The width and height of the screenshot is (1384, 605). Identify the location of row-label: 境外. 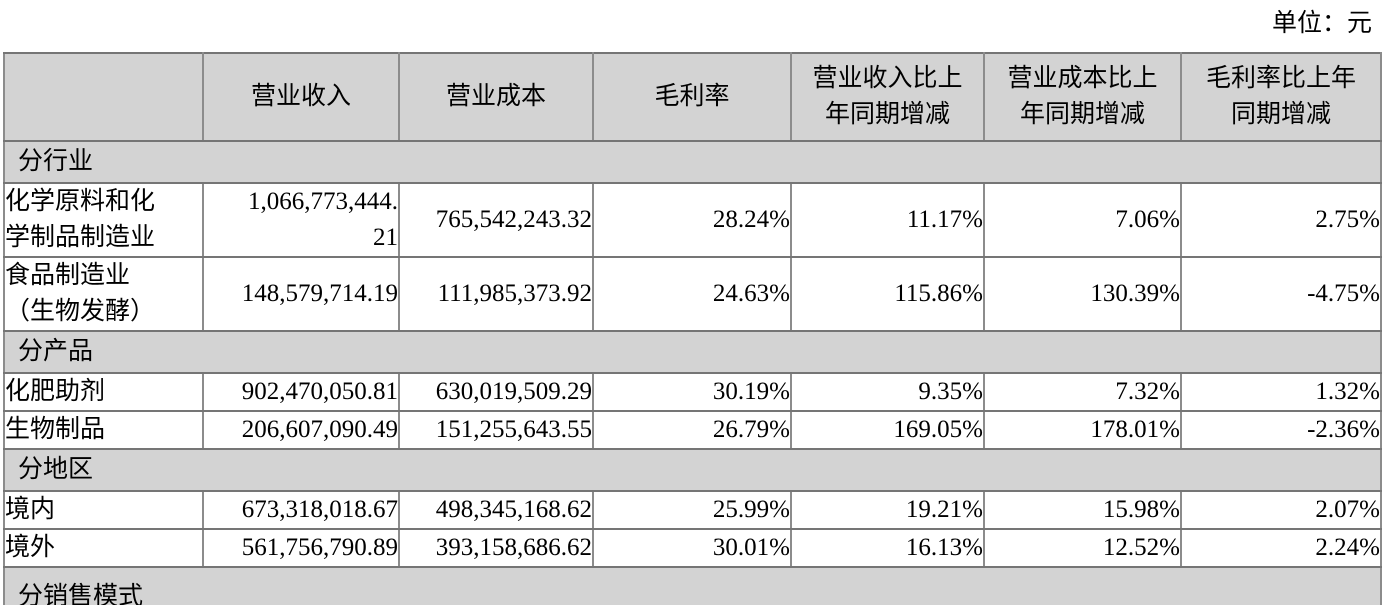
(103, 548).